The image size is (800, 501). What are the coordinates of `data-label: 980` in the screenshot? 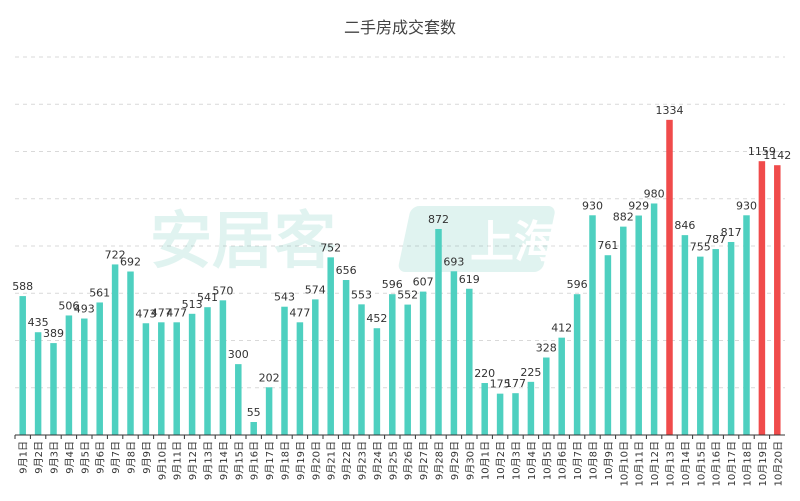 It's located at (654, 193).